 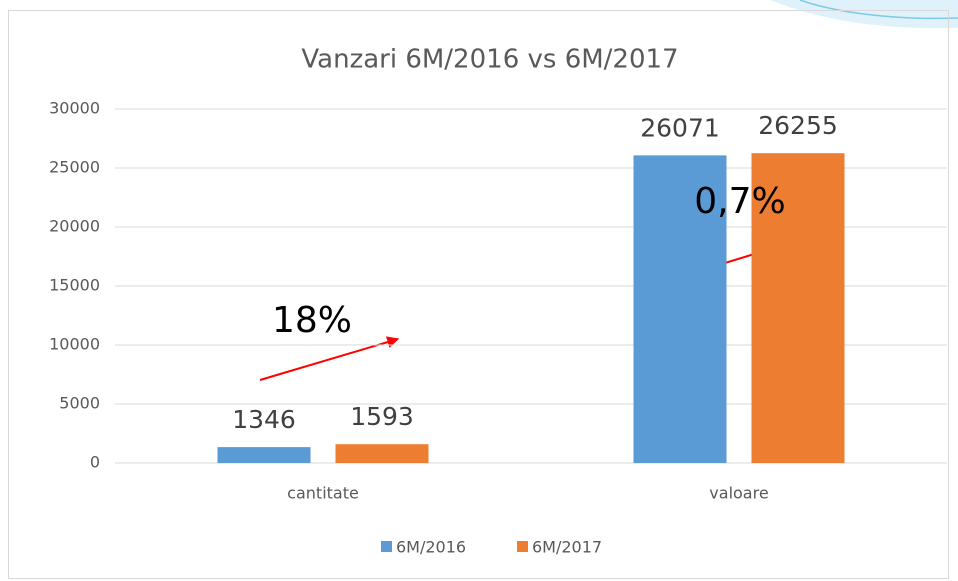 What do you see at coordinates (567, 547) in the screenshot?
I see `legend-label: 6M/2017` at bounding box center [567, 547].